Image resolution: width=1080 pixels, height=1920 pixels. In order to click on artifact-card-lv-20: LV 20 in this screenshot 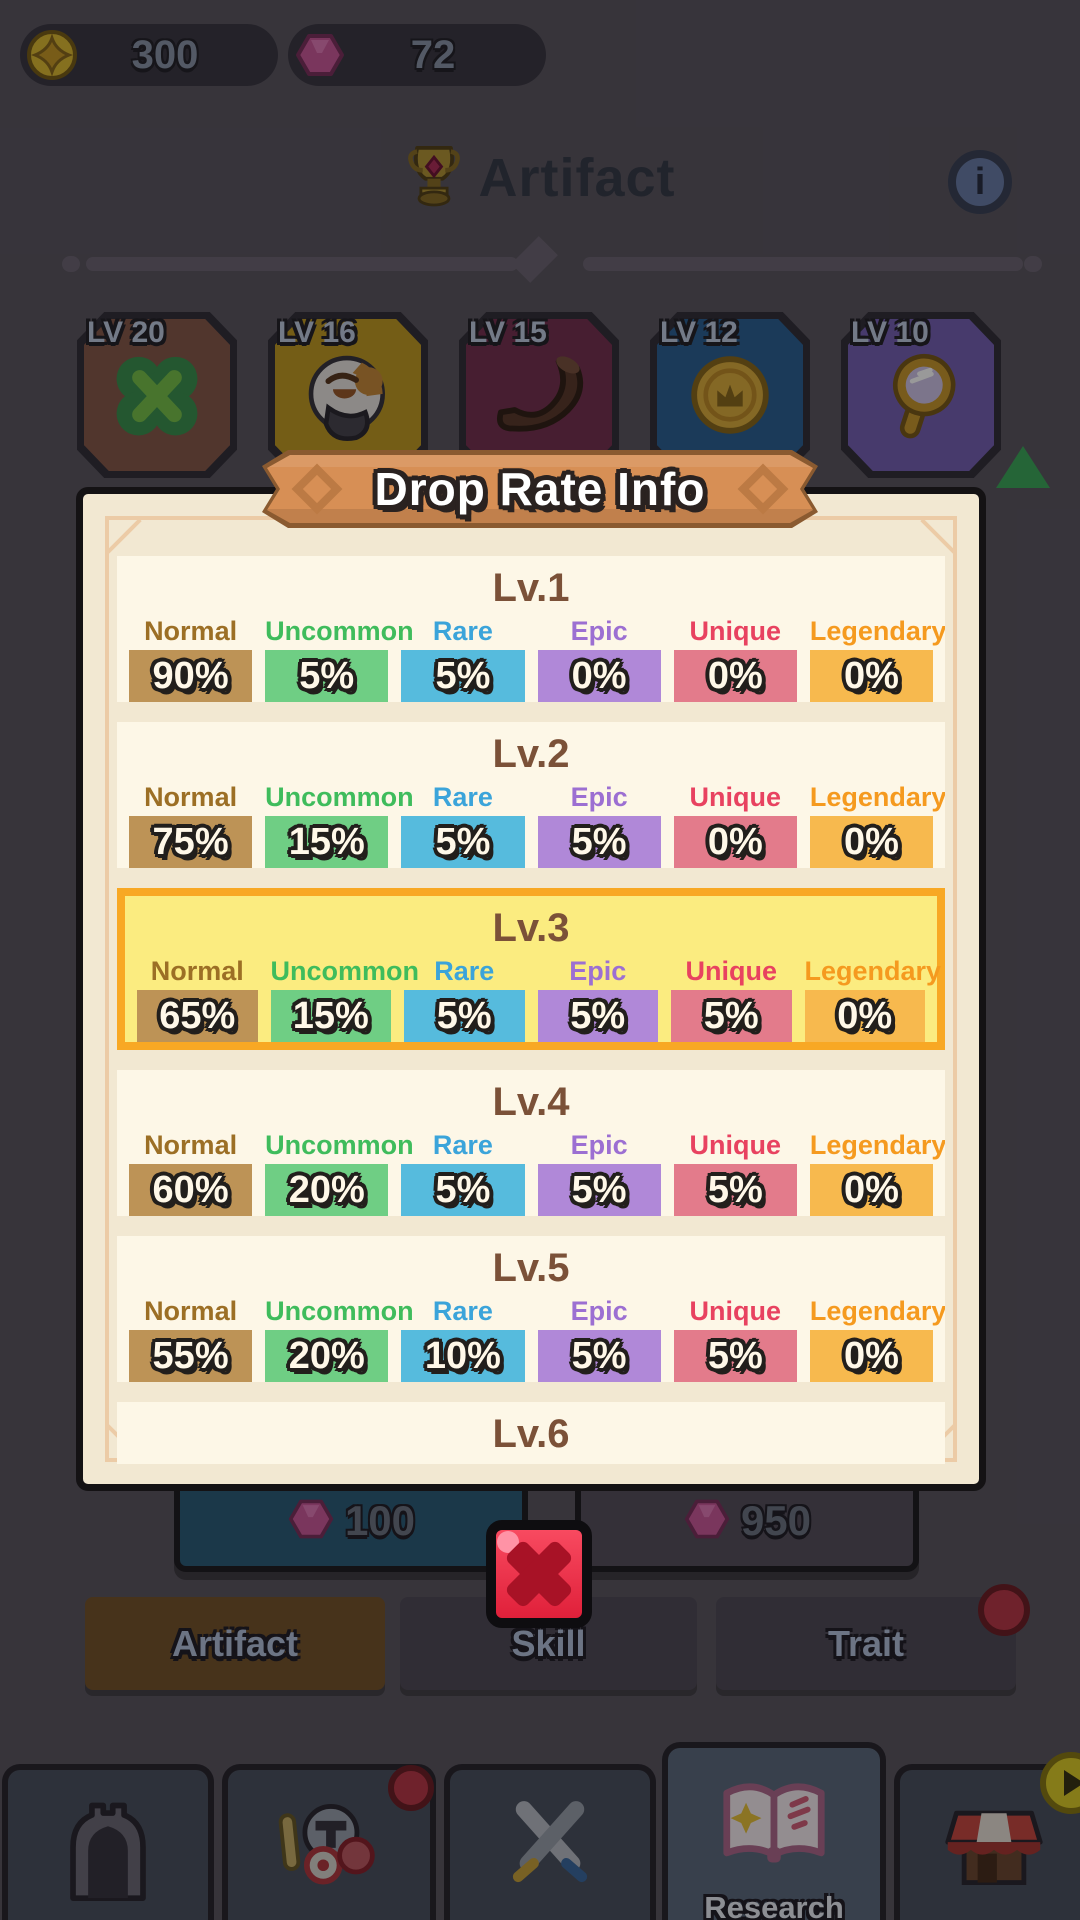, I will do `click(157, 395)`.